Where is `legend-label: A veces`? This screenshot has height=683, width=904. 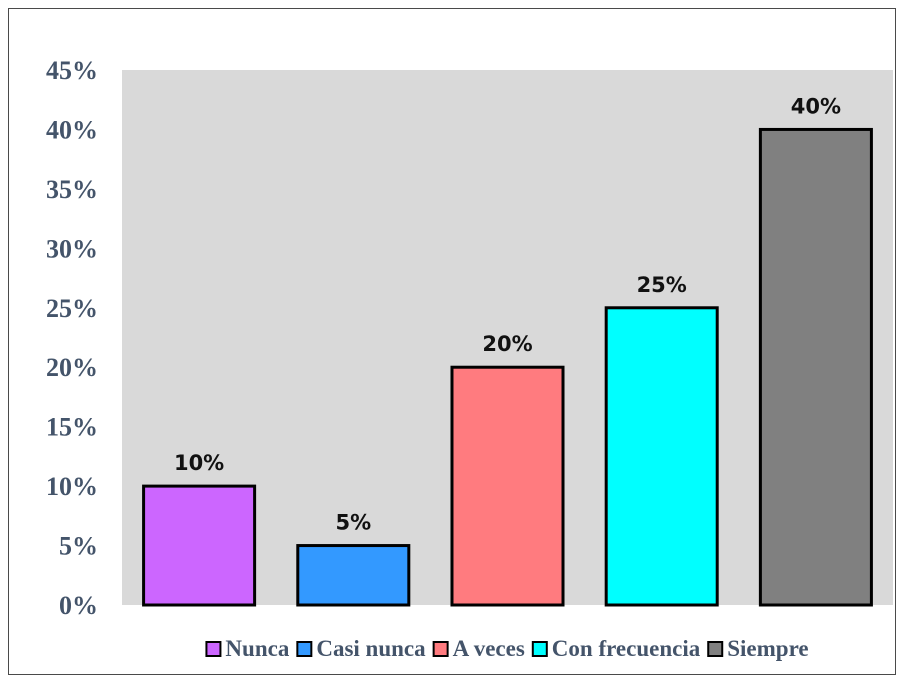 legend-label: A veces is located at coordinates (489, 648).